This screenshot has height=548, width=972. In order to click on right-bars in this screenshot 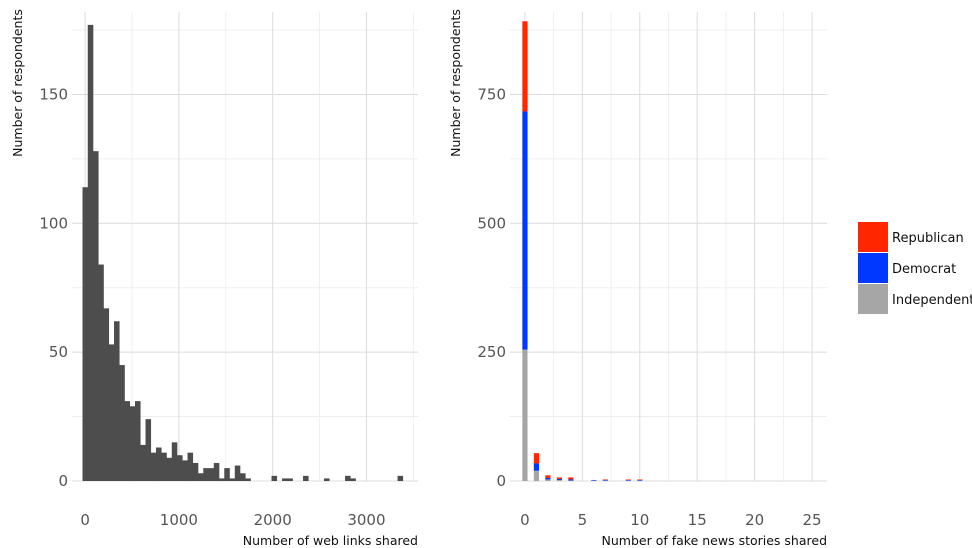, I will do `click(582, 251)`.